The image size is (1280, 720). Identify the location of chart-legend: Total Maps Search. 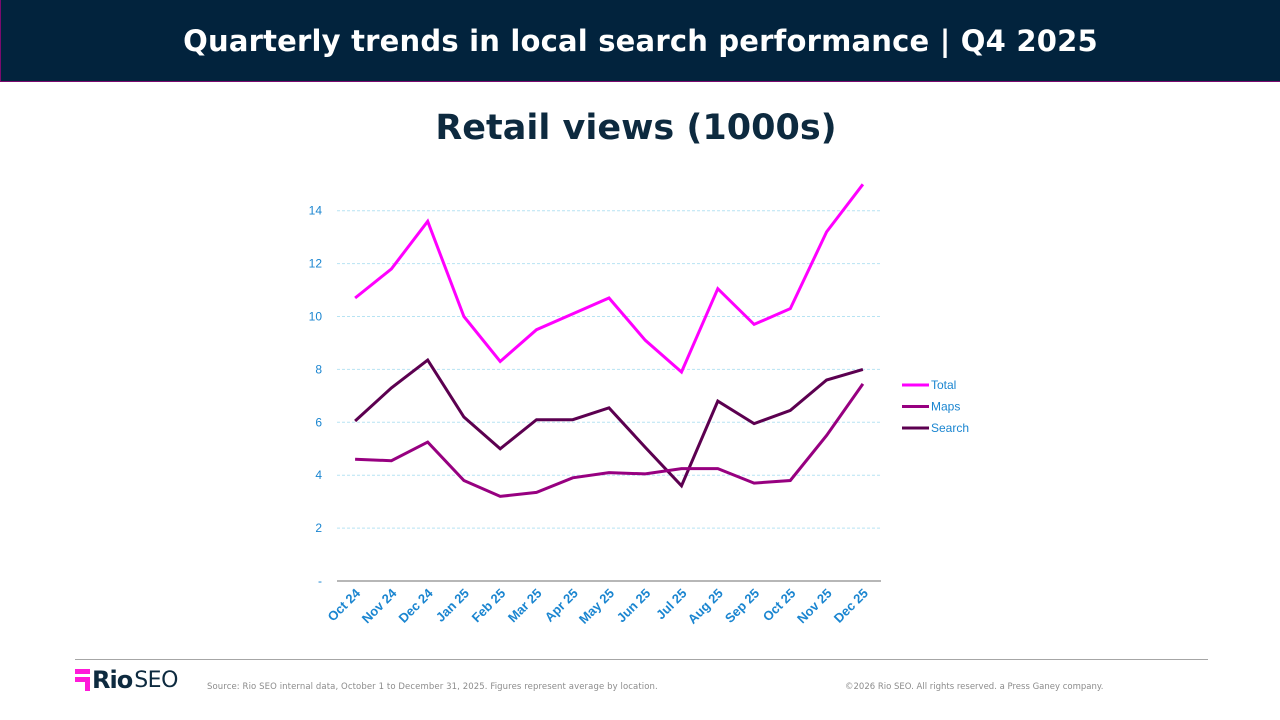
(935, 406).